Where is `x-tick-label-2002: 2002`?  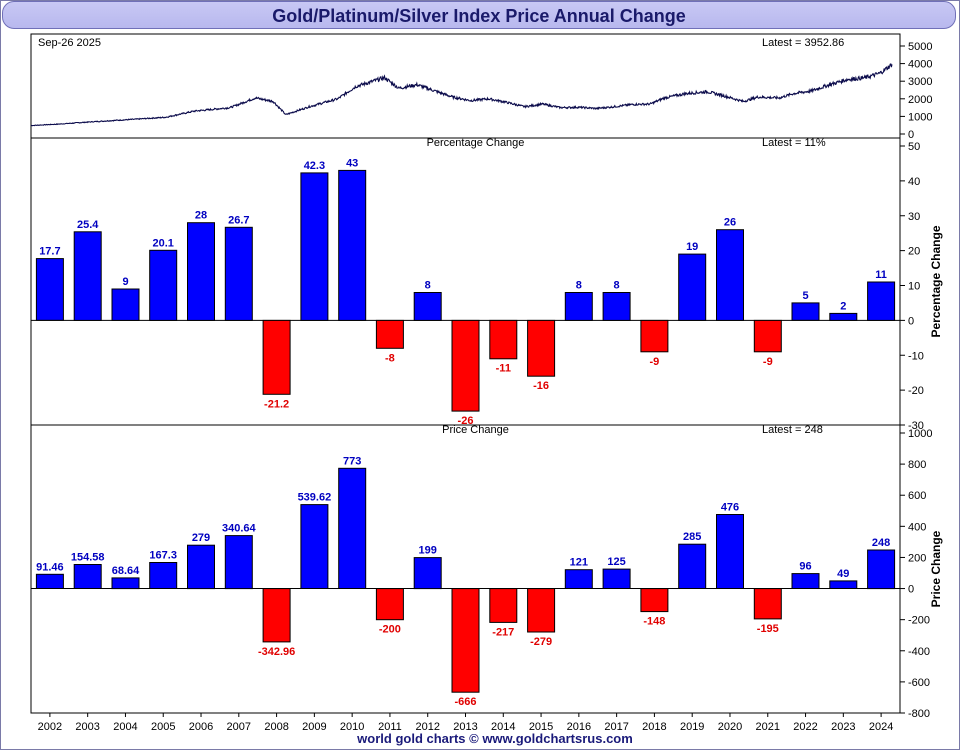
x-tick-label-2002: 2002 is located at coordinates (50, 727).